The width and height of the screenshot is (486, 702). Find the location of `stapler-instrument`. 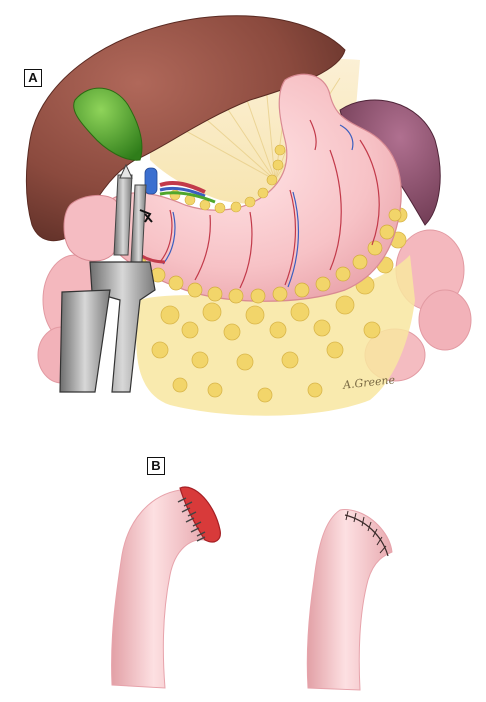

stapler-instrument is located at coordinates (107, 278).